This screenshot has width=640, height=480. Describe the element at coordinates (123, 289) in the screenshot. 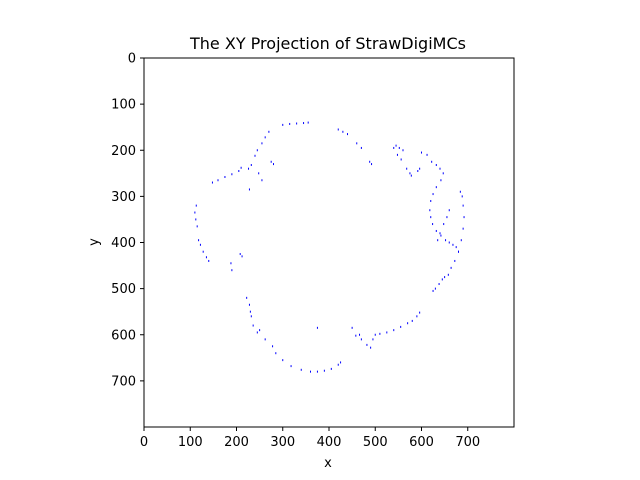

I see `y-tick-label: 500` at that location.